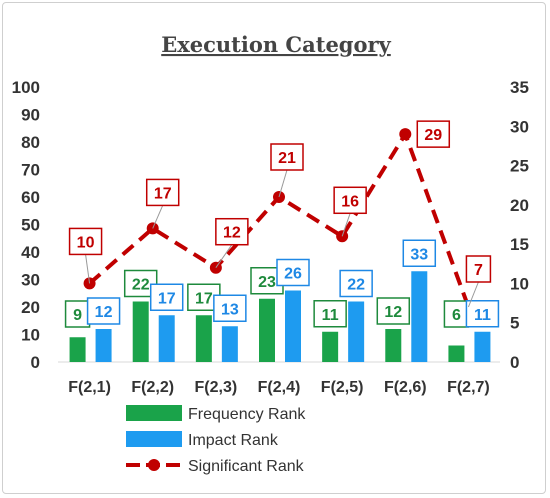 The width and height of the screenshot is (550, 498). Describe the element at coordinates (30, 142) in the screenshot. I see `y-left-tick-label: 80` at that location.